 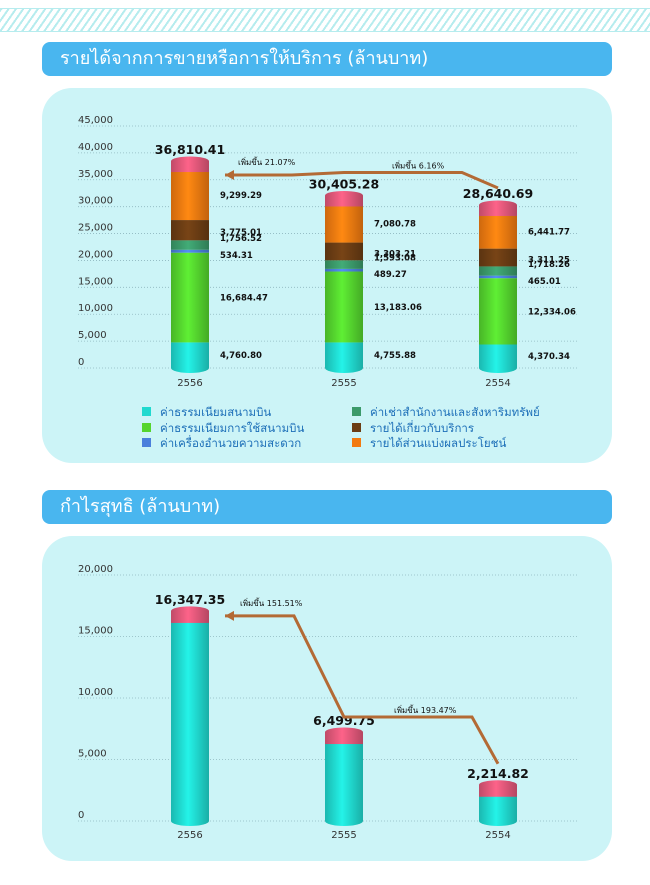 What do you see at coordinates (418, 164) in the screenshot?
I see `growth-annotation-2: เพิ่มขึ้น 6.16%` at bounding box center [418, 164].